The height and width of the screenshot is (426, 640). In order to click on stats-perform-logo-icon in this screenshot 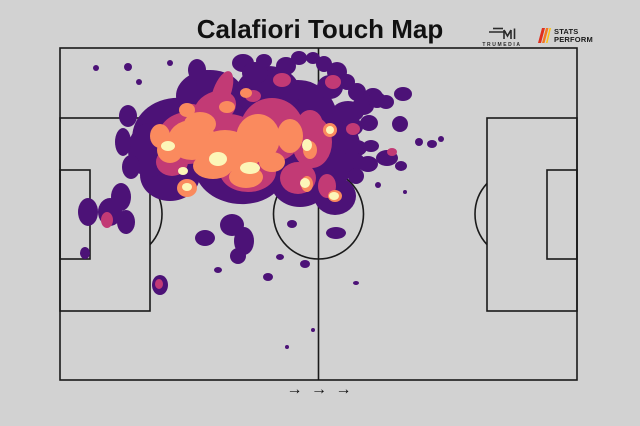, I will do `click(544, 35)`.